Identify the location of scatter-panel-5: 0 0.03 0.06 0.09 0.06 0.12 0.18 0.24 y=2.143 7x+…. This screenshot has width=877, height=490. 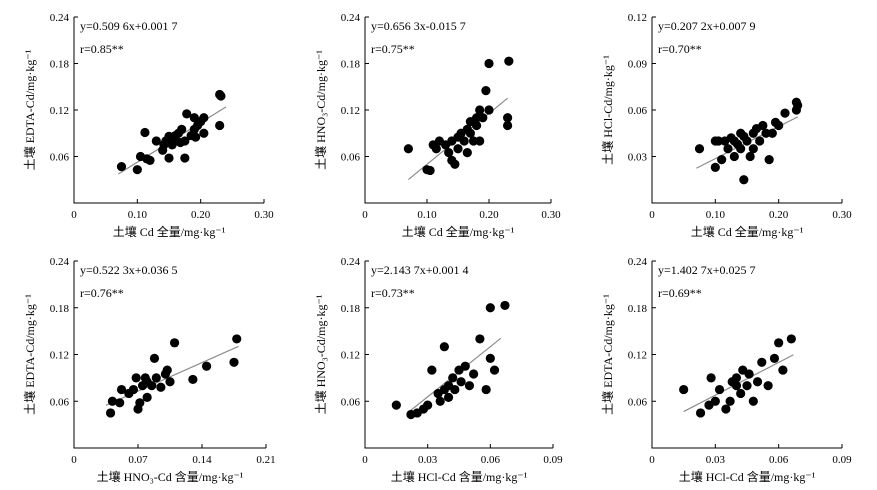
(438, 370).